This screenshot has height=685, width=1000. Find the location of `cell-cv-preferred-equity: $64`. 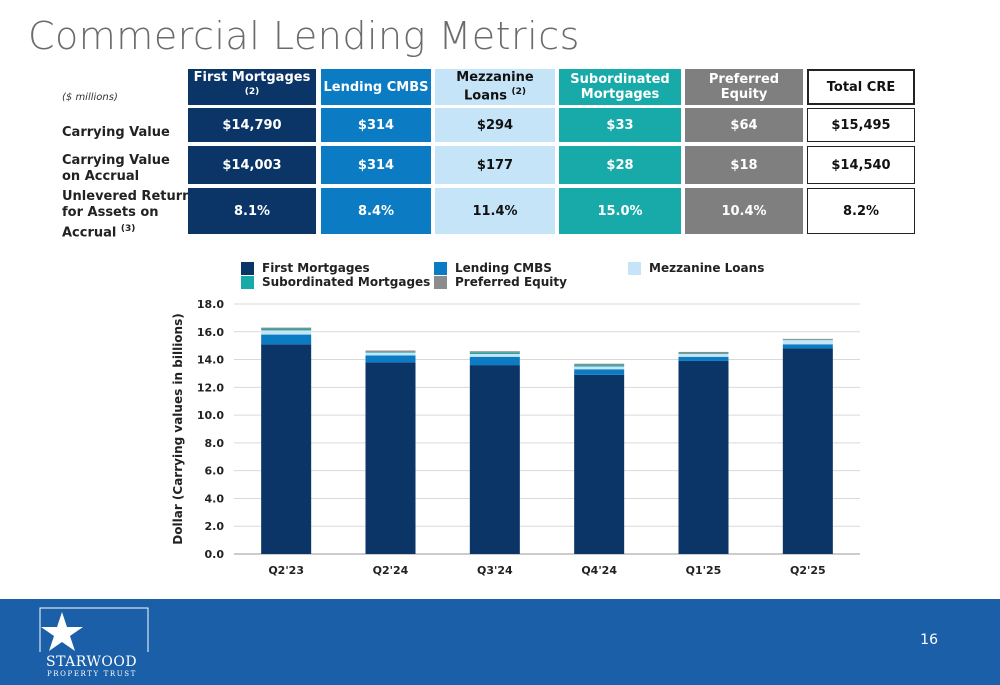

cell-cv-preferred-equity: $64 is located at coordinates (744, 125).